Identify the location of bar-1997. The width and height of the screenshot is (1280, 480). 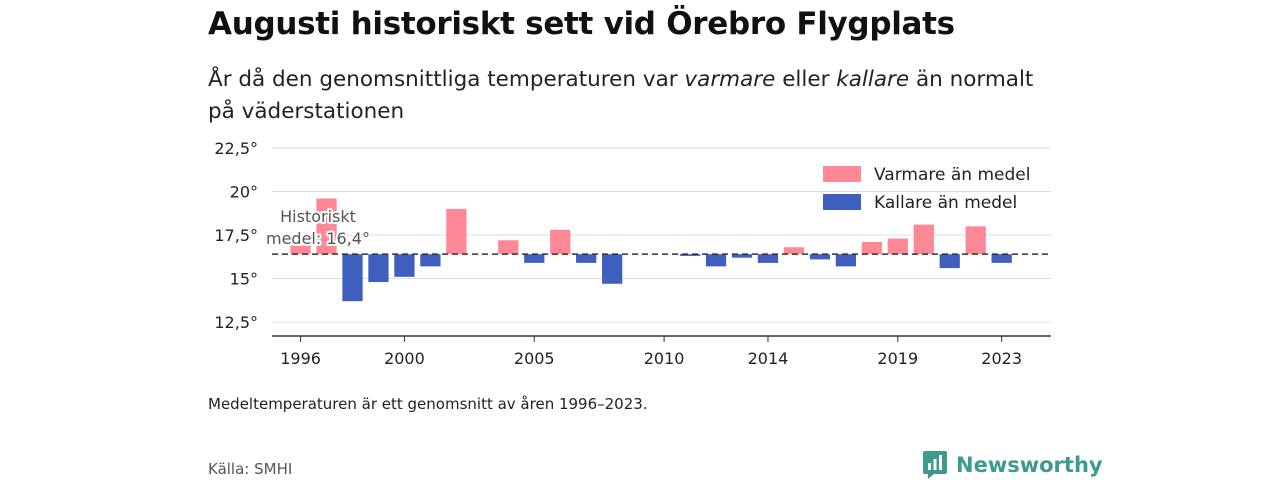
(326, 226).